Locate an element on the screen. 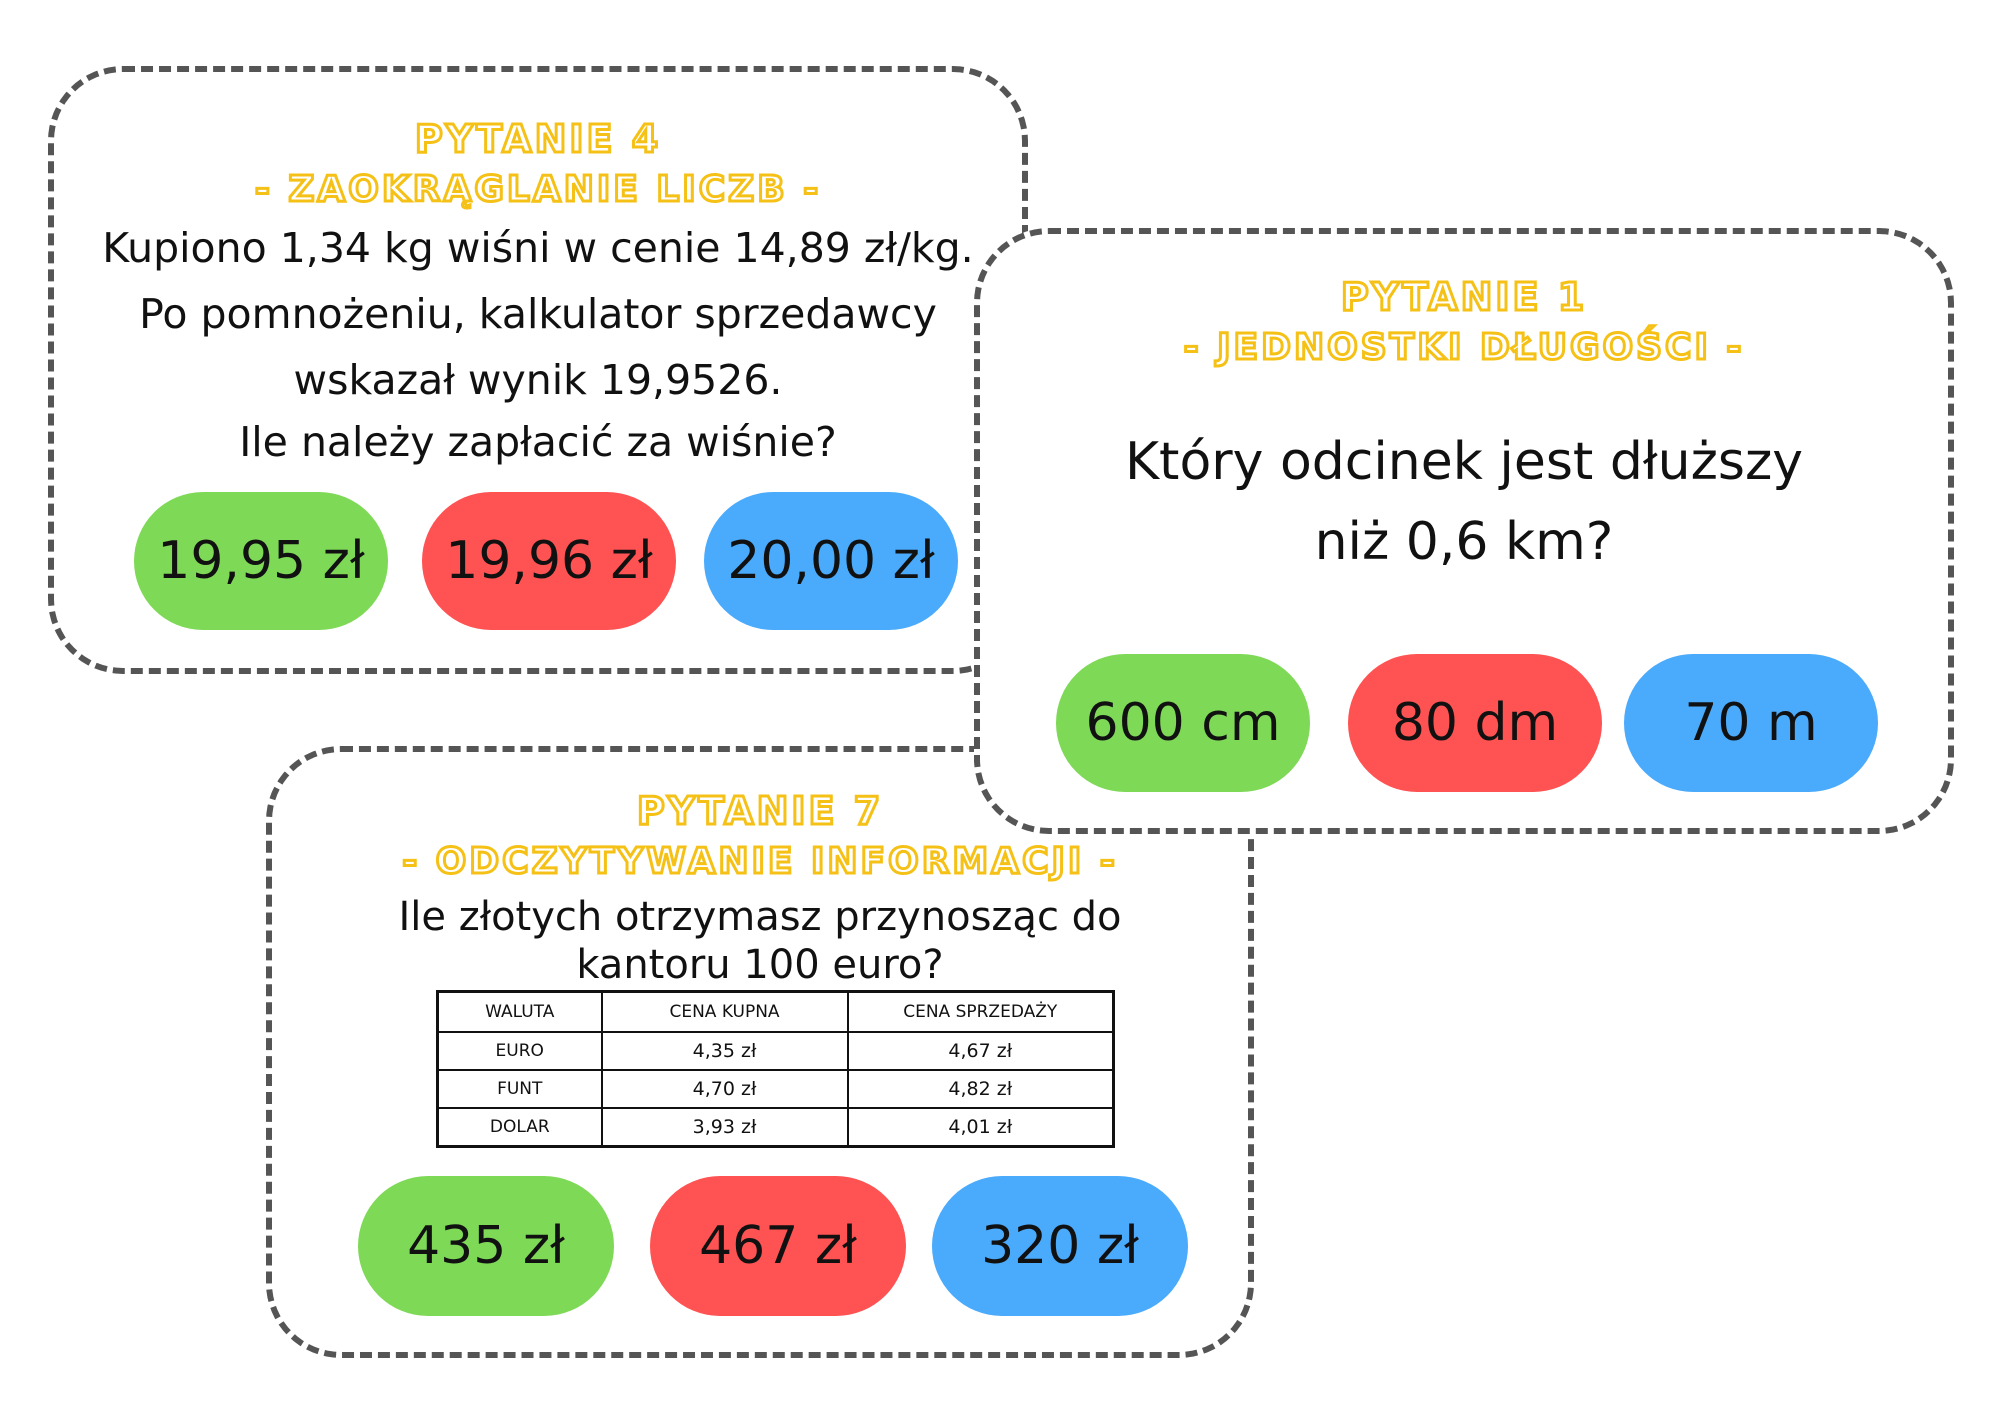  question-line: niż 0,6 km? is located at coordinates (1464, 542).